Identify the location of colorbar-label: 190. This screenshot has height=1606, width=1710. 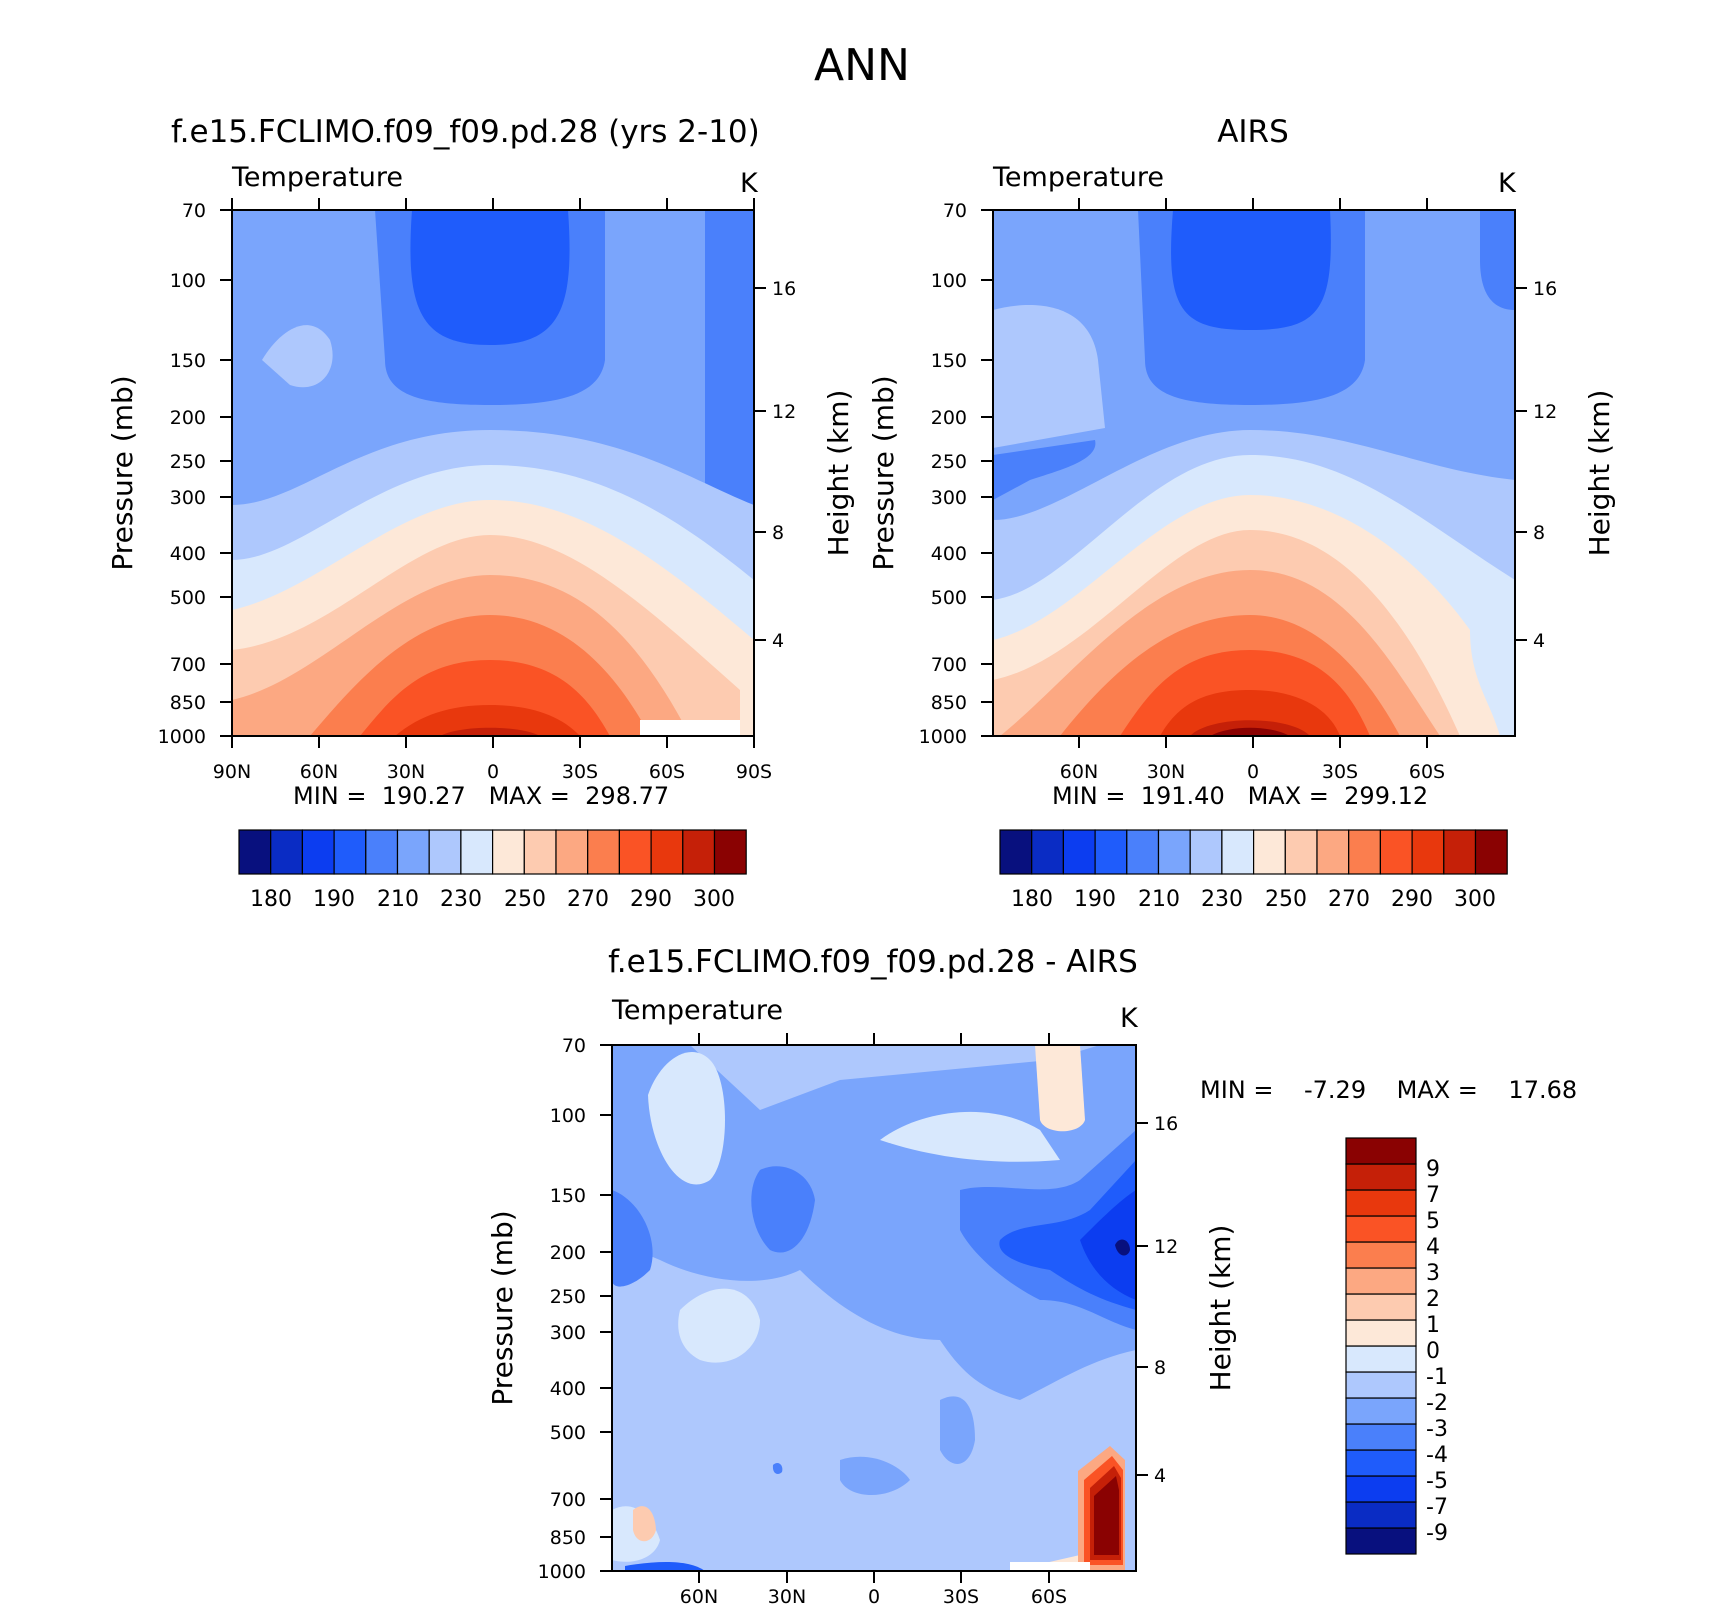
(334, 899).